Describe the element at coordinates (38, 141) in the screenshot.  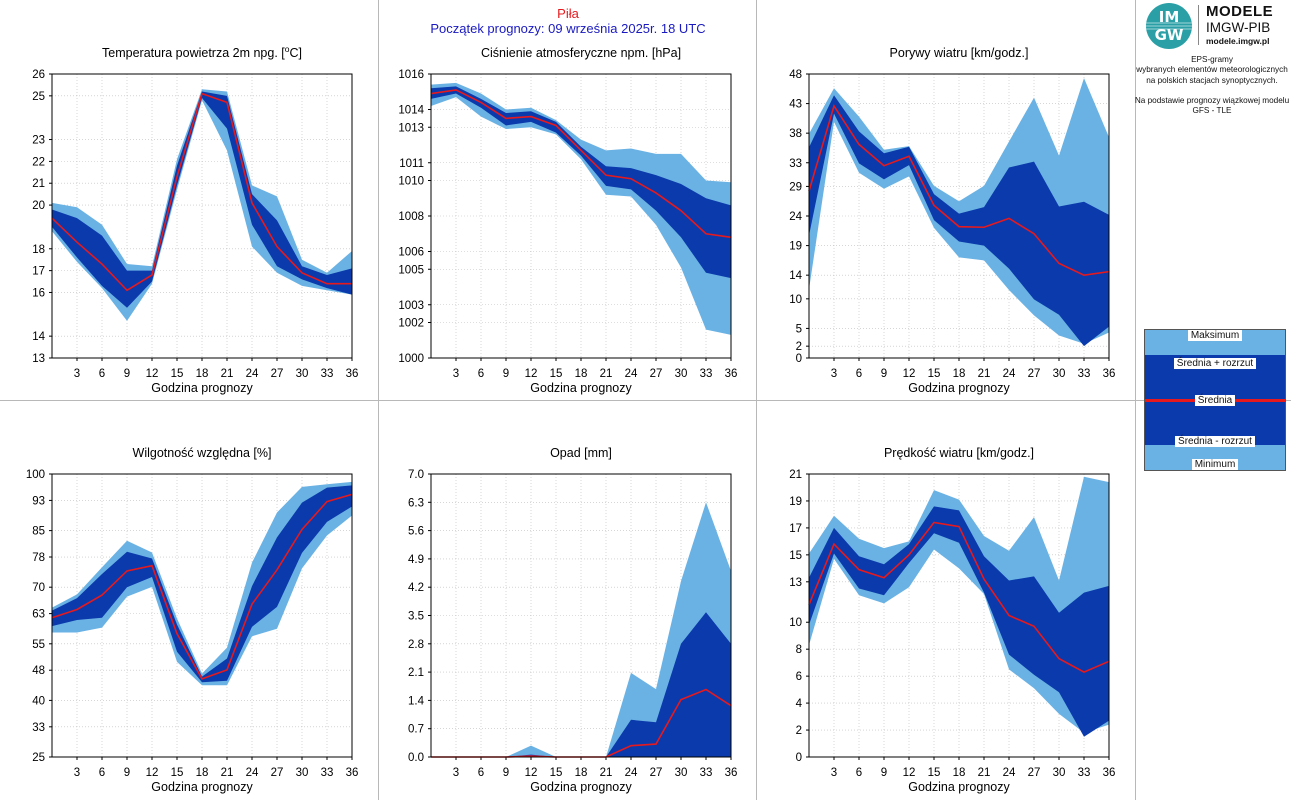
I see `y-tick-label: 23` at that location.